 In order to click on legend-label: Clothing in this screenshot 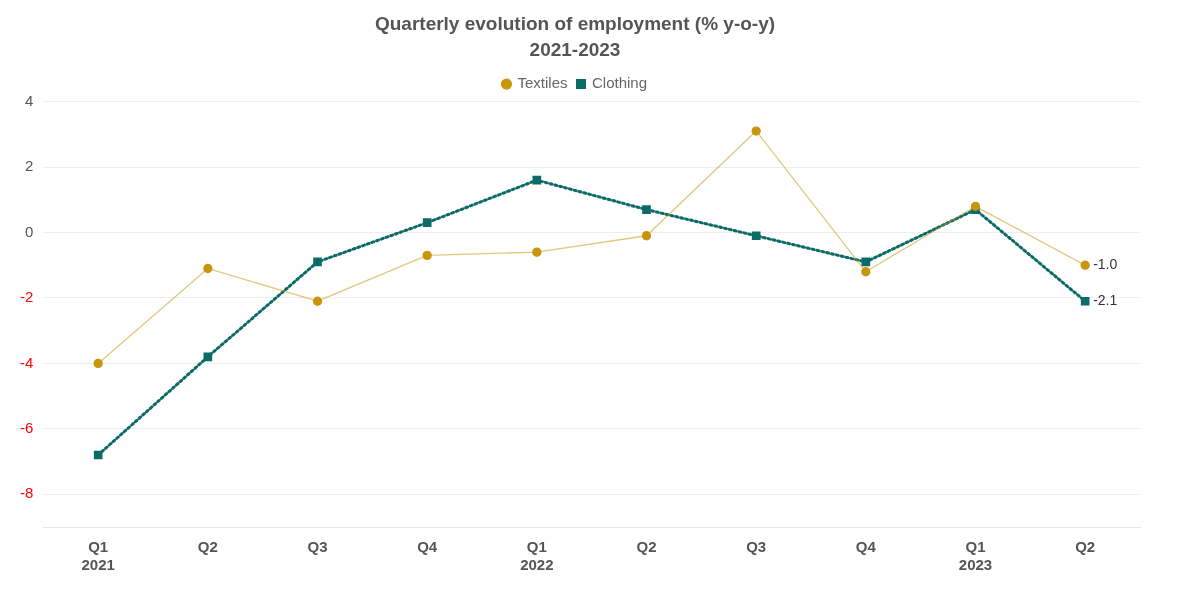, I will do `click(619, 83)`.